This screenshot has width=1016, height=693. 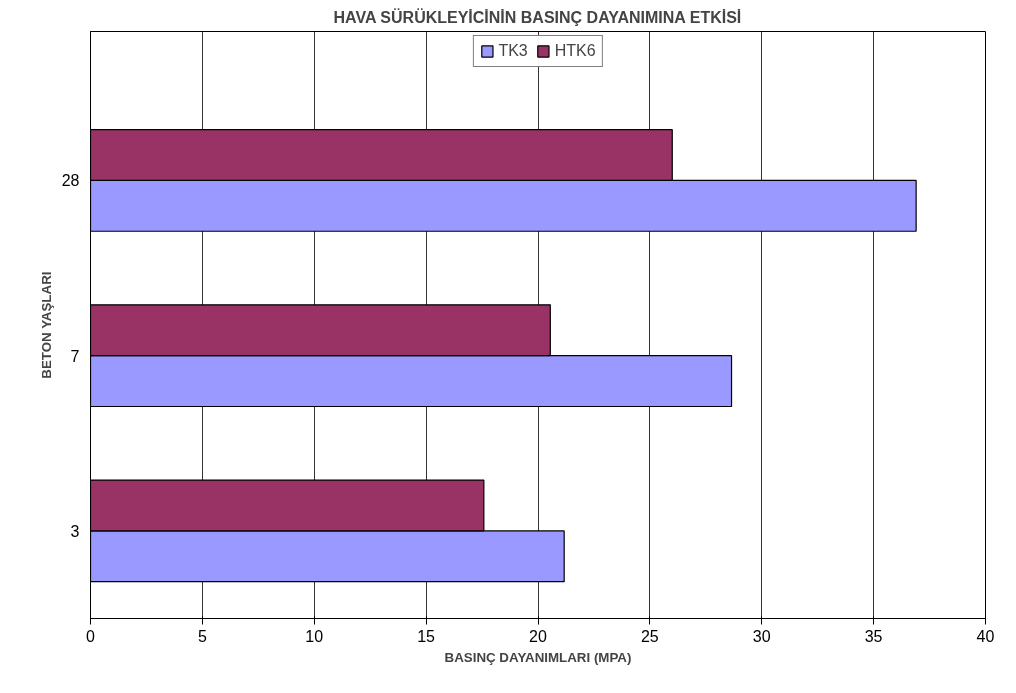 I want to click on x-tick-label: 40, so click(x=985, y=636).